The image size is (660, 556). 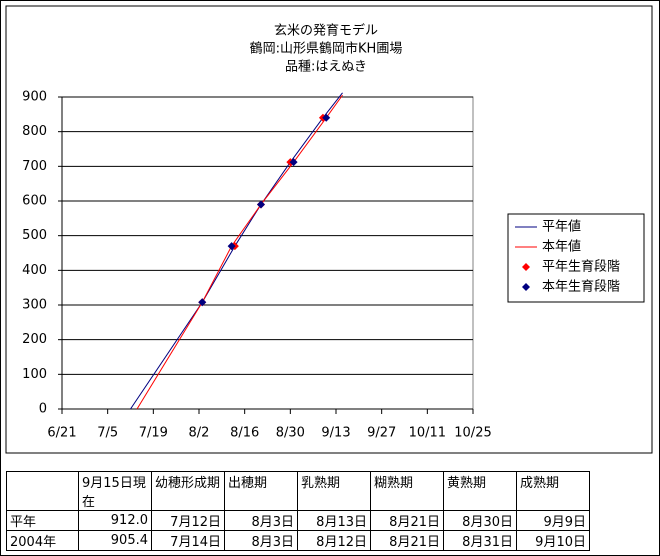 I want to click on legend, so click(x=576, y=258).